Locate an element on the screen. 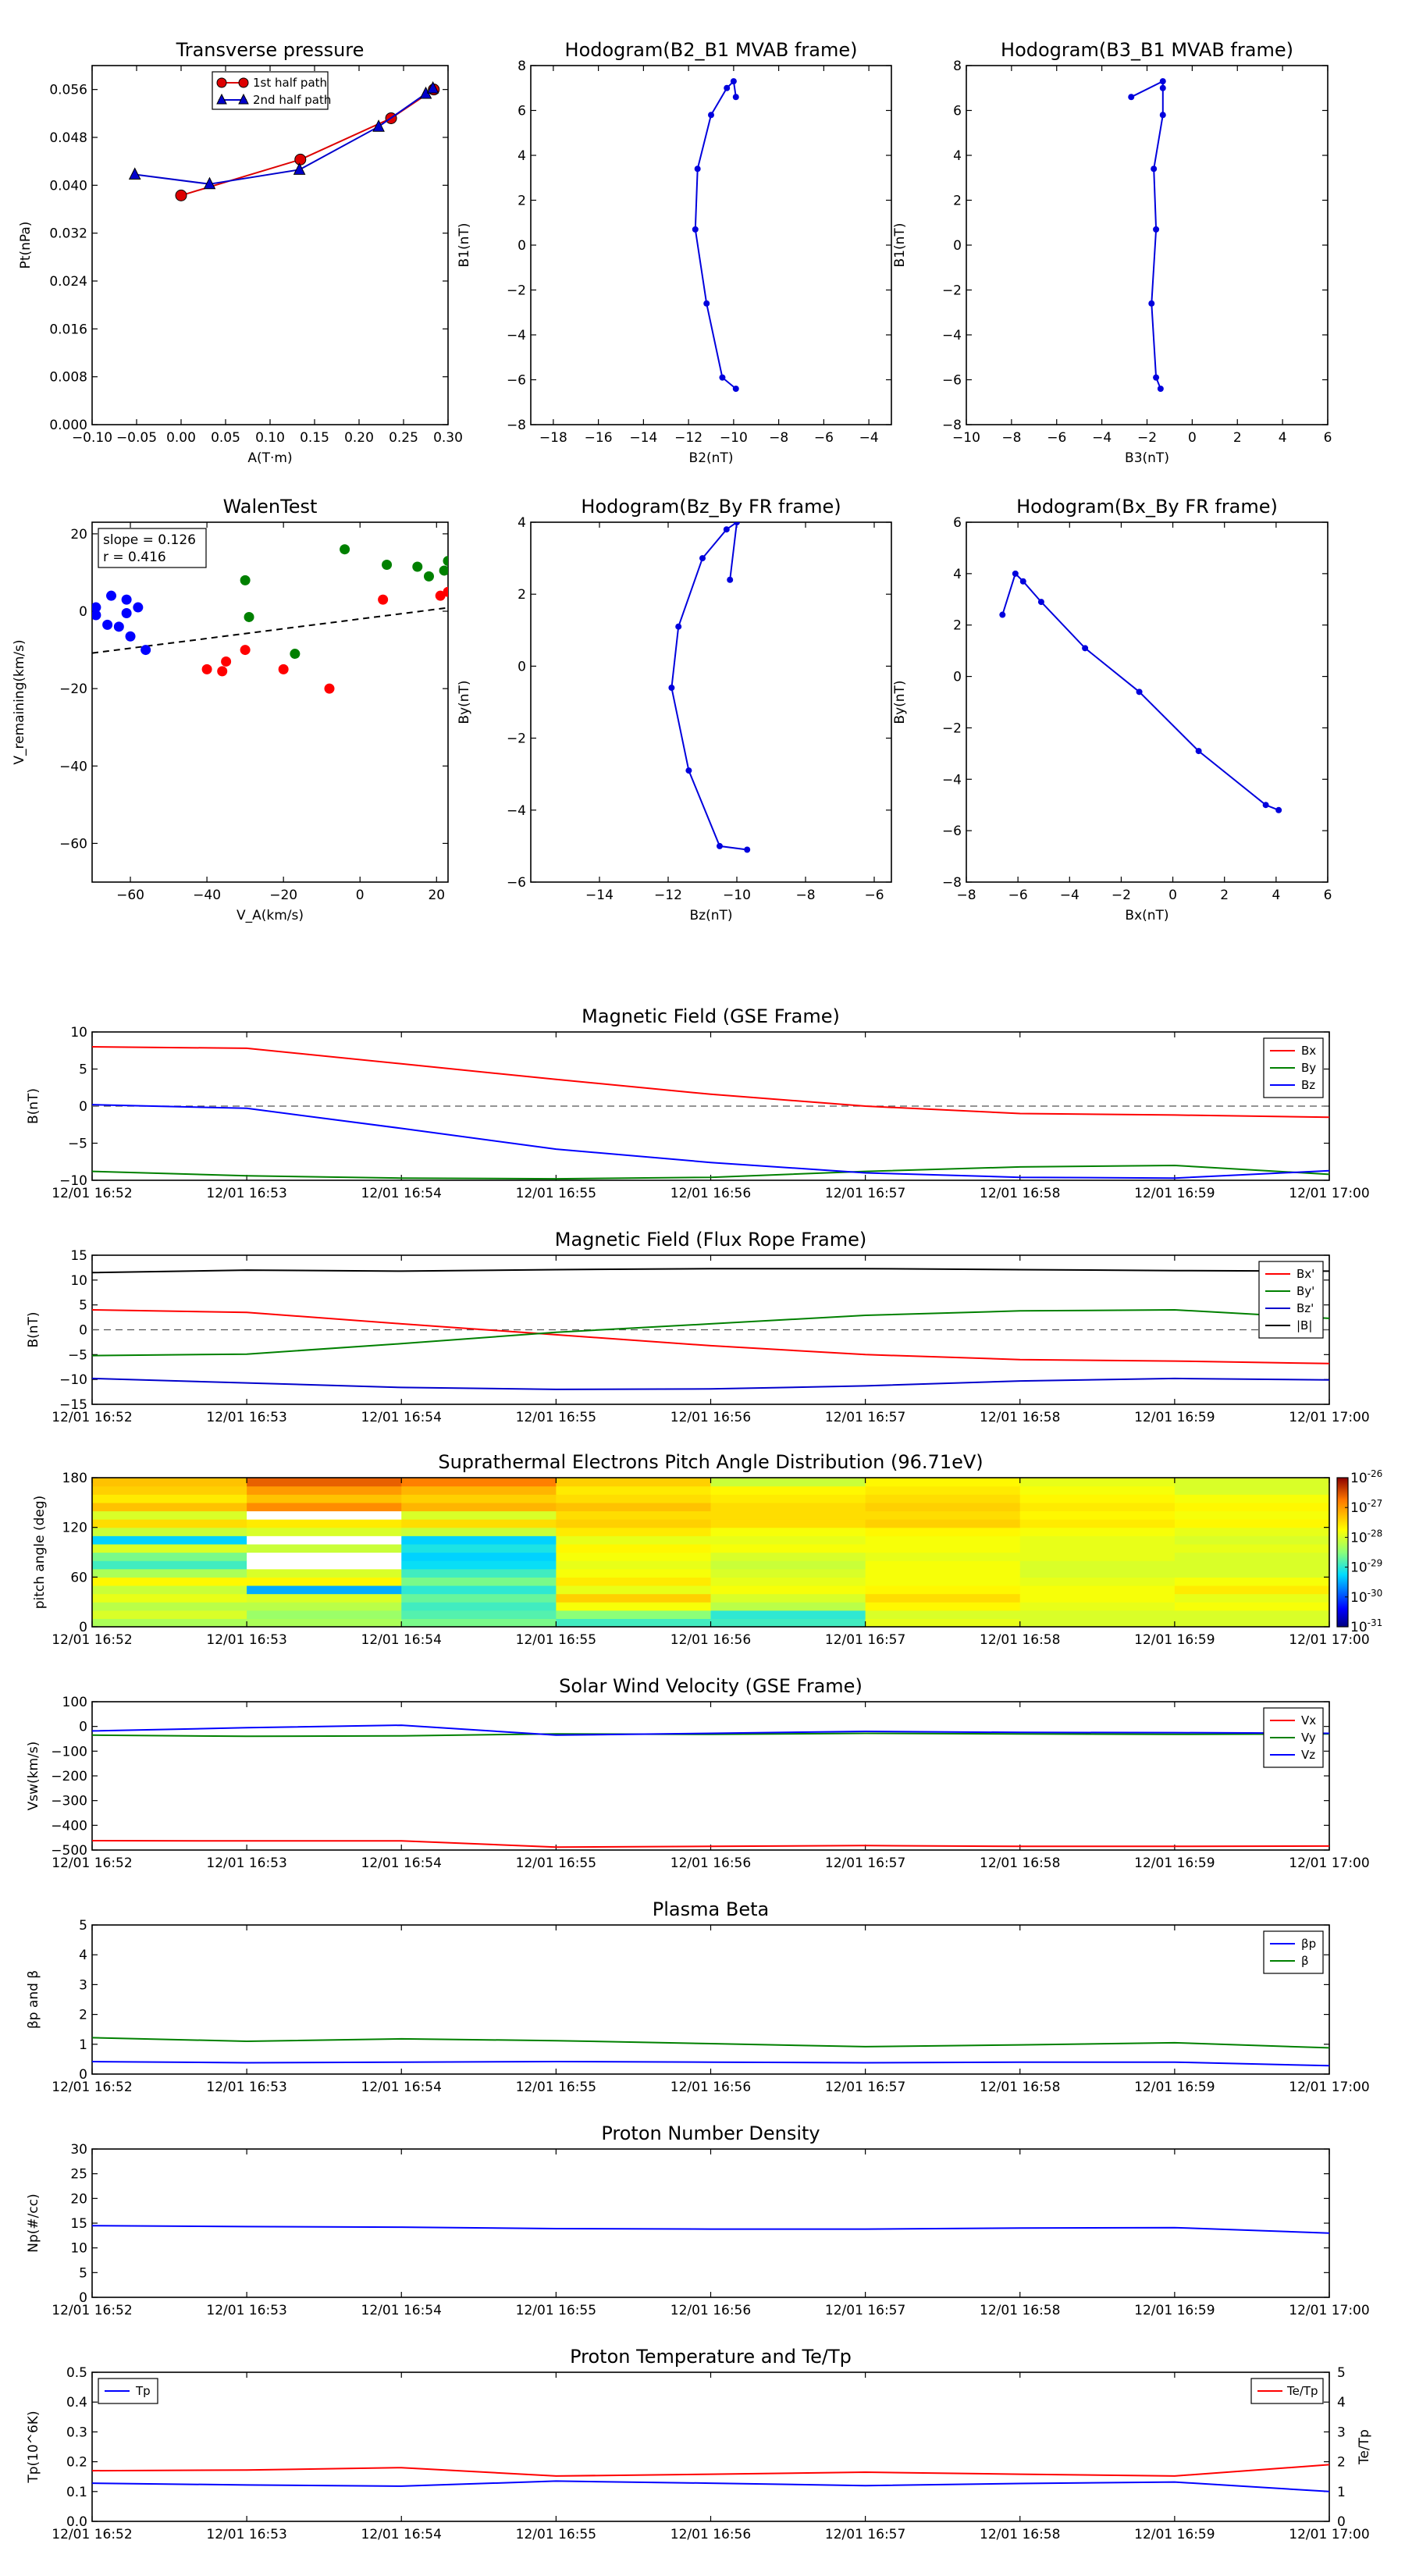 The height and width of the screenshot is (2576, 1405). y-tick-label: −10 is located at coordinates (73, 1380).